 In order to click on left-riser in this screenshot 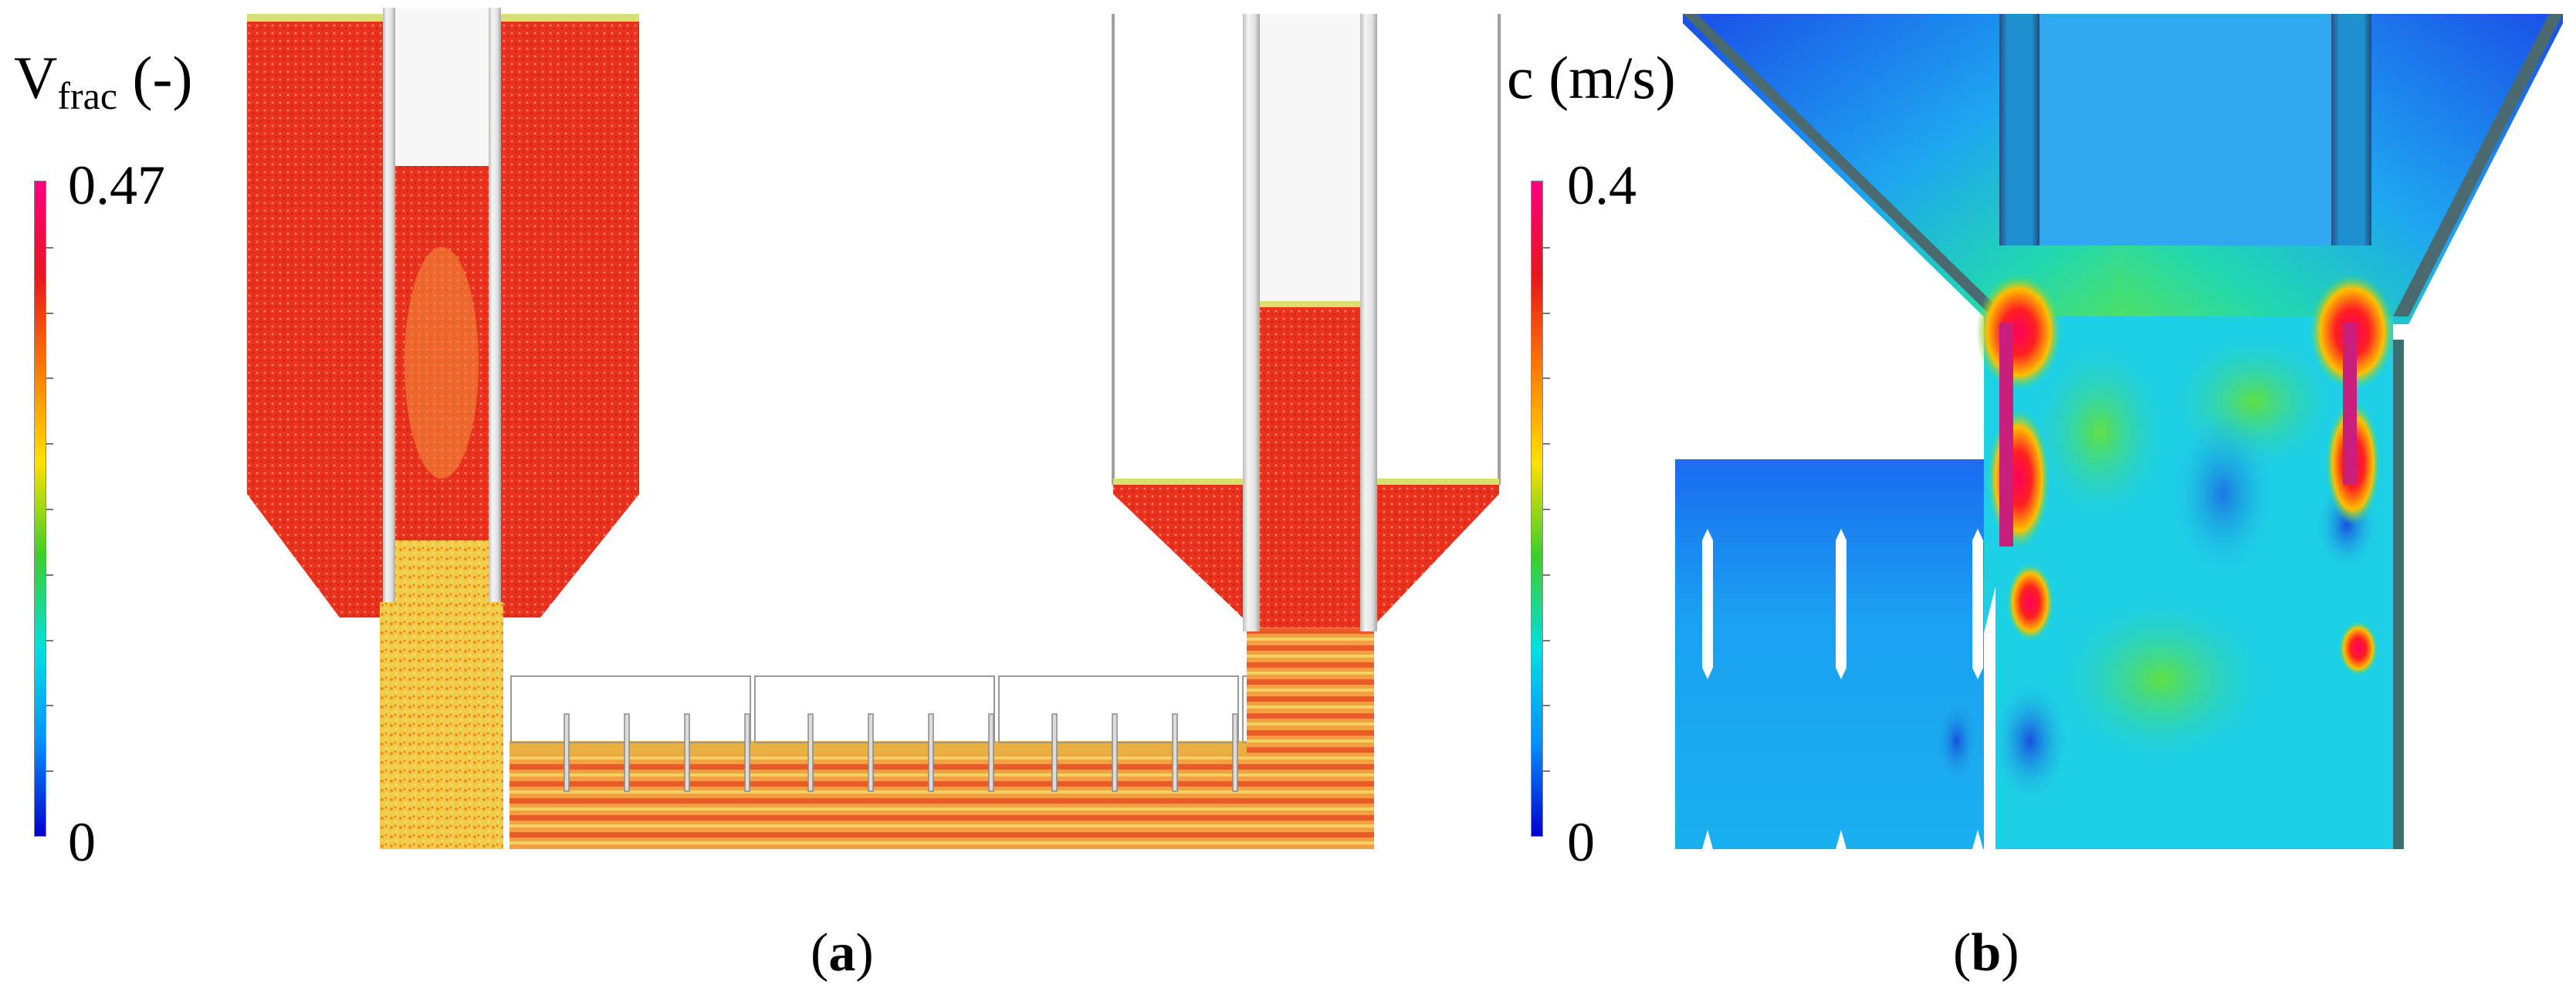, I will do `click(441, 725)`.